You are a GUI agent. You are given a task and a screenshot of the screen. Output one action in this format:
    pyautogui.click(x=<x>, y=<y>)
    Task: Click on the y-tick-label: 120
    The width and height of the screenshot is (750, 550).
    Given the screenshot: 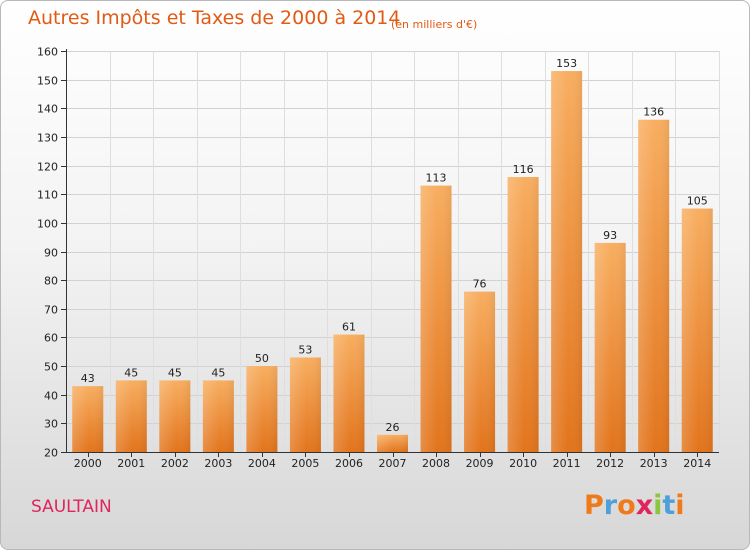 What is the action you would take?
    pyautogui.click(x=47, y=167)
    